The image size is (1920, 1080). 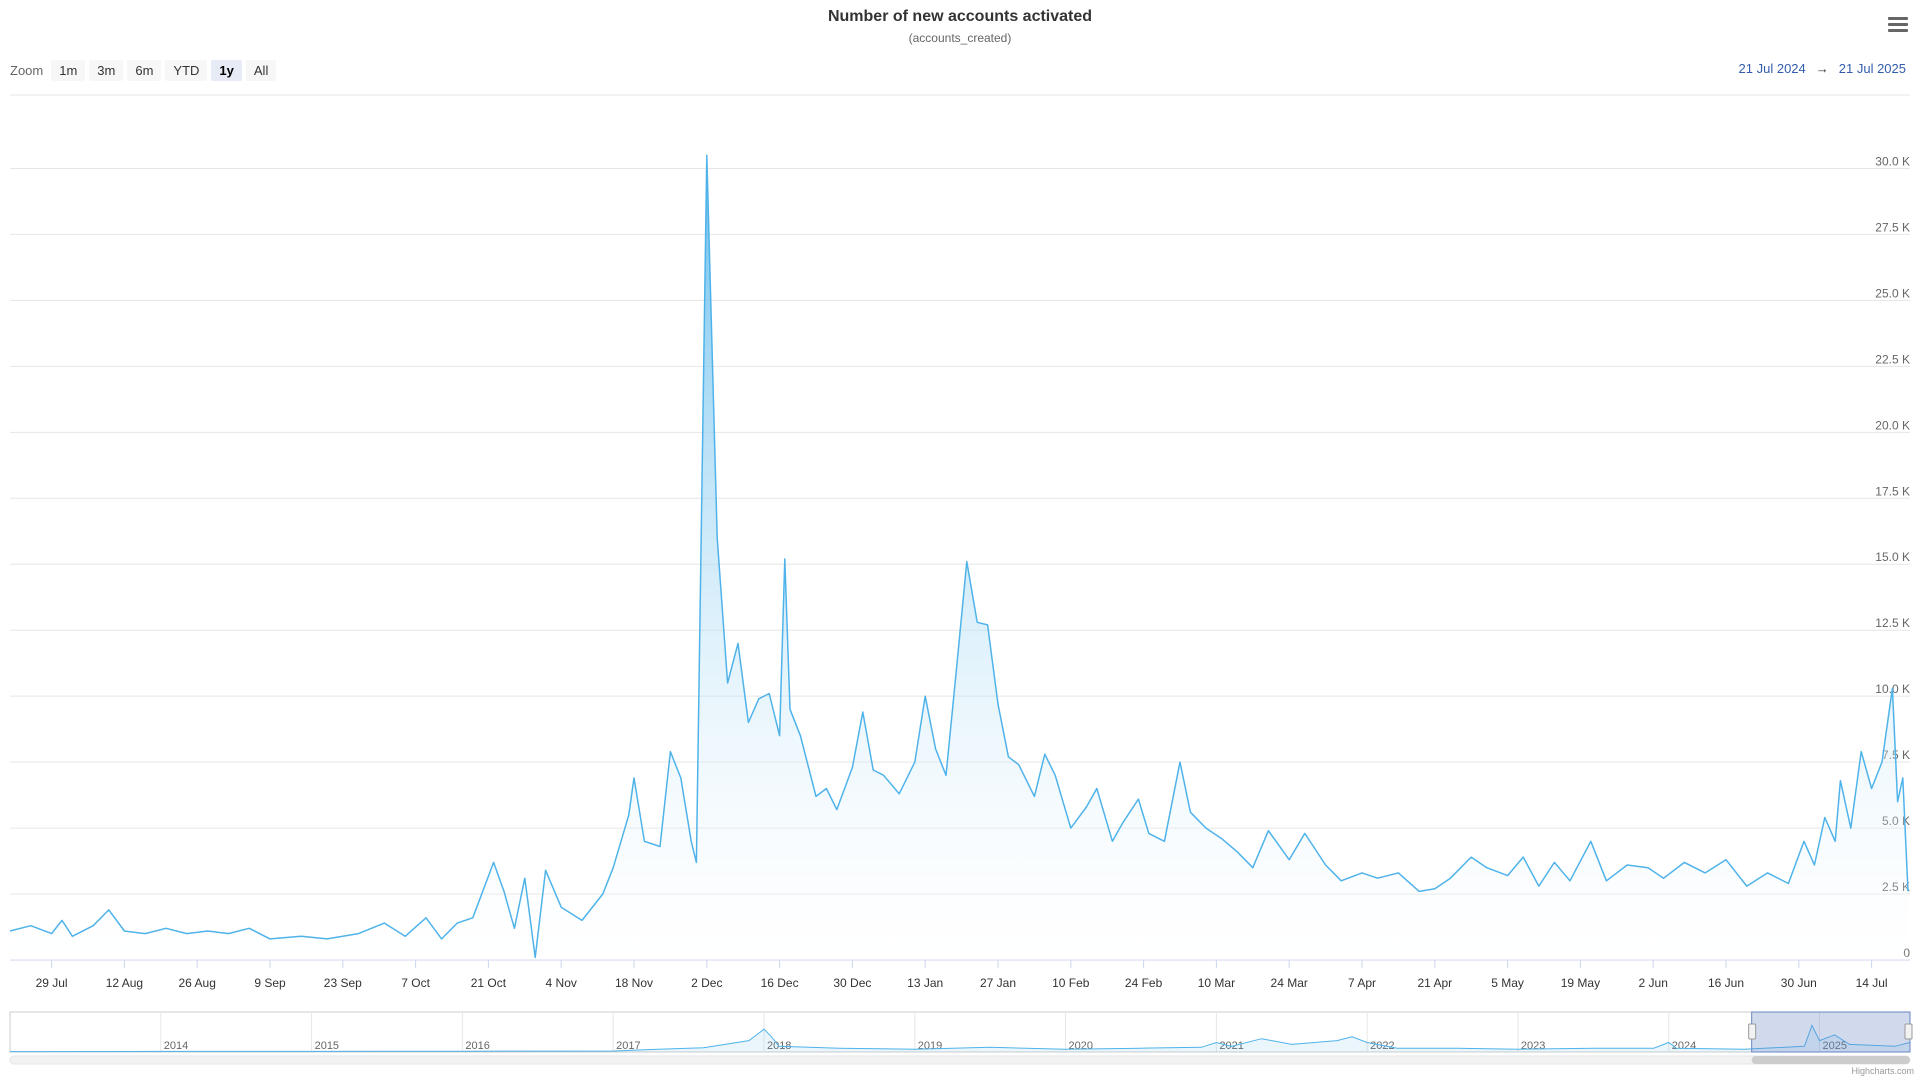 What do you see at coordinates (415, 983) in the screenshot?
I see `x-tick-label: 7 Oct` at bounding box center [415, 983].